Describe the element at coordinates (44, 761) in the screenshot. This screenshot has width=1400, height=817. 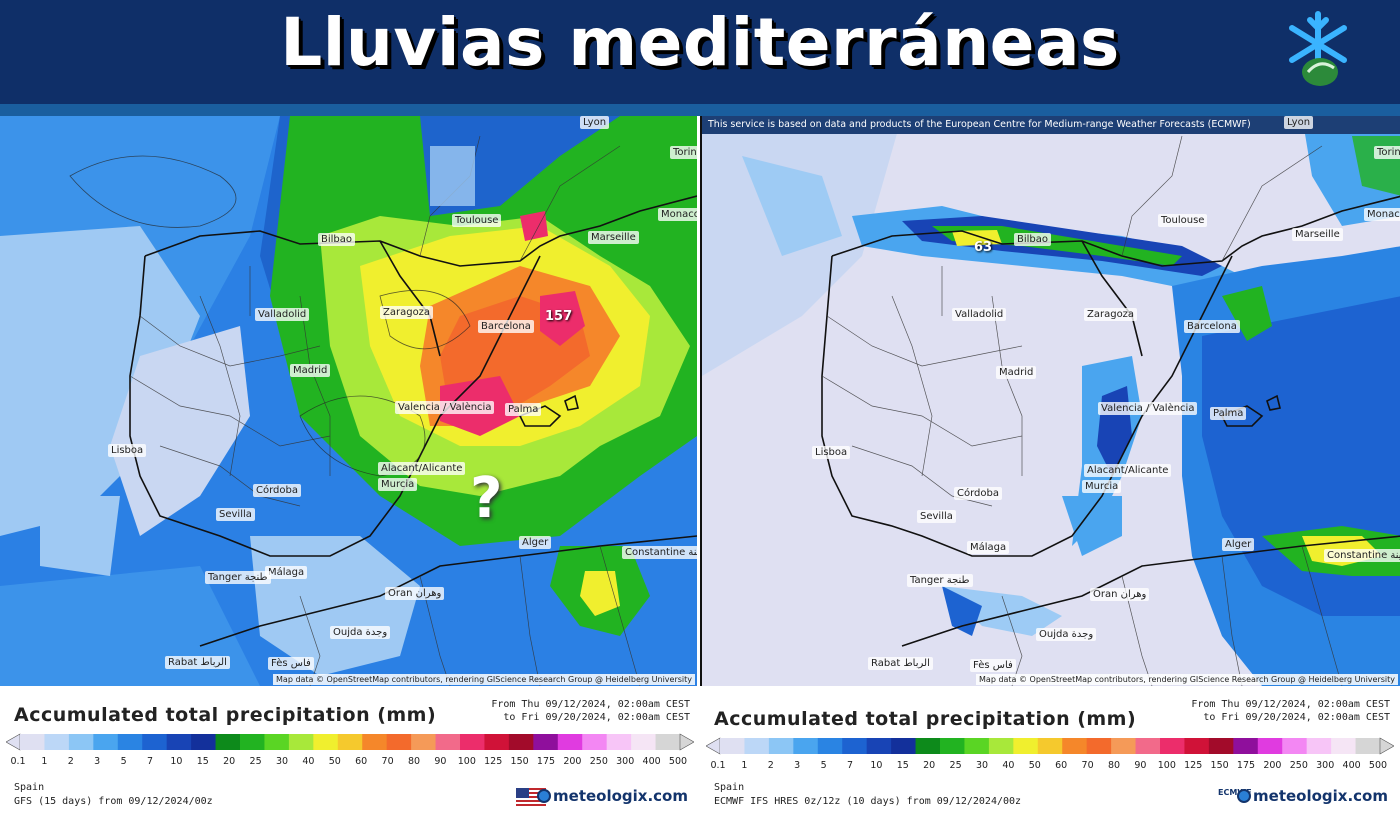
I see `scale-tick-label: 1` at that location.